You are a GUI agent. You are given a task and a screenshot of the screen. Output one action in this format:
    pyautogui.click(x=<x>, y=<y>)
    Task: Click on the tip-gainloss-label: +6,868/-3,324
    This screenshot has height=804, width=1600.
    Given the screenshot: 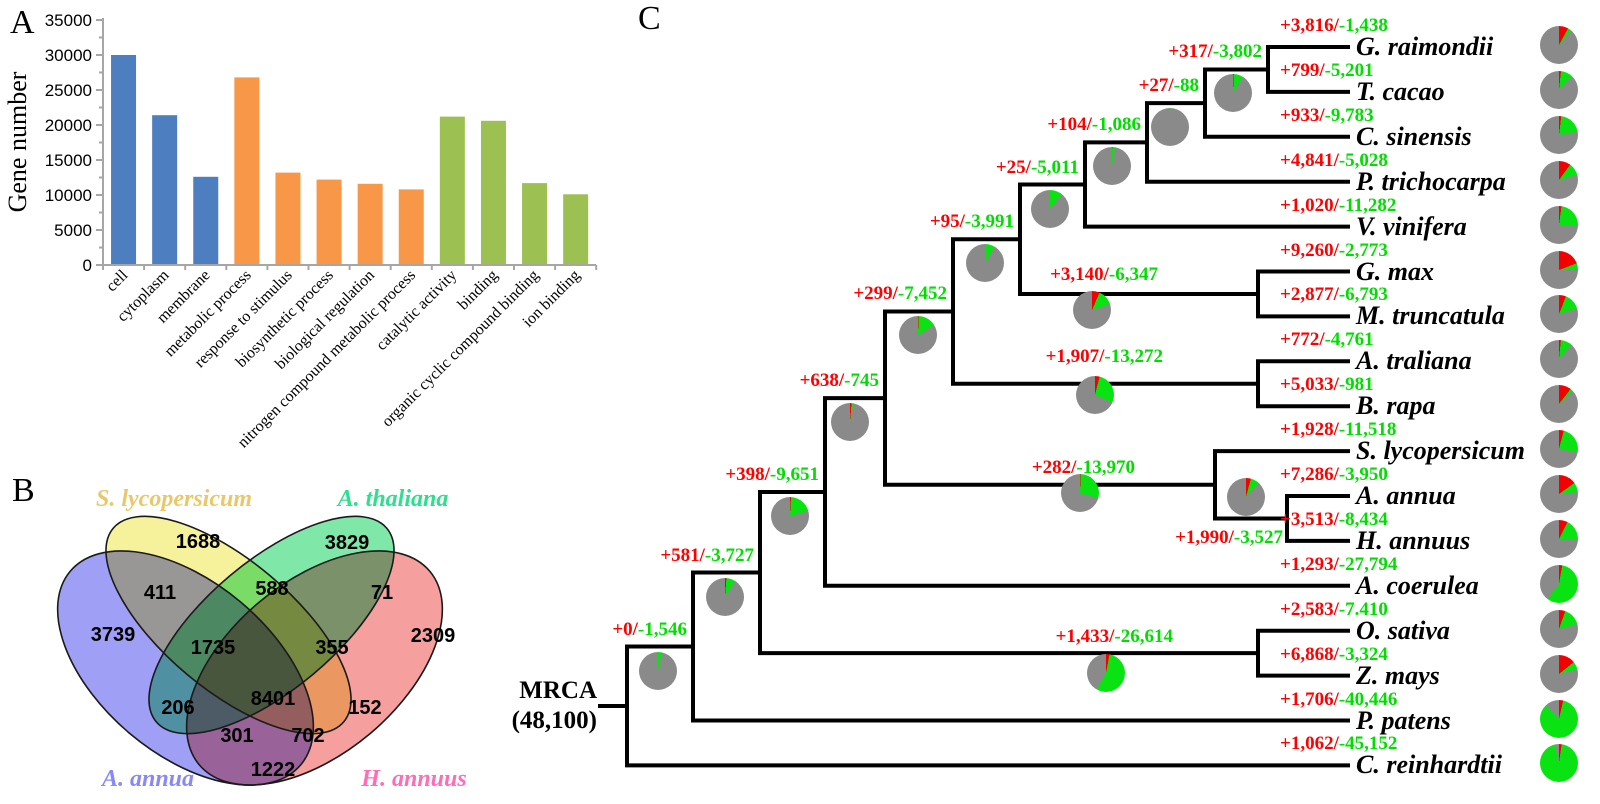 What is the action you would take?
    pyautogui.click(x=1334, y=654)
    